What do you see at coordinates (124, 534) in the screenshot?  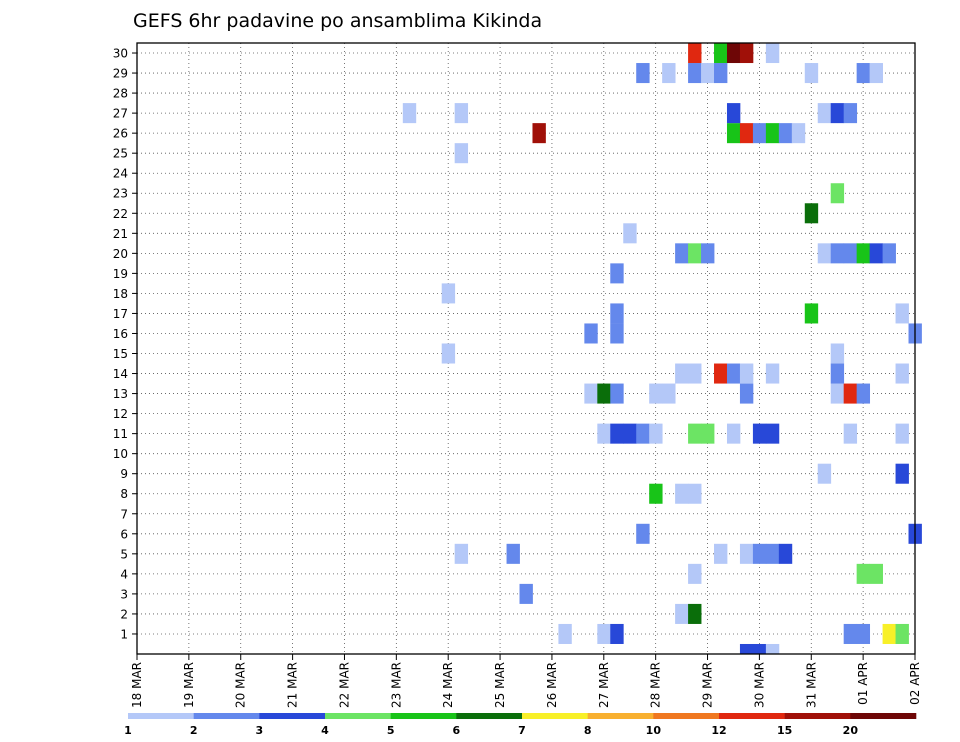 I see `y-tick-label: 6` at bounding box center [124, 534].